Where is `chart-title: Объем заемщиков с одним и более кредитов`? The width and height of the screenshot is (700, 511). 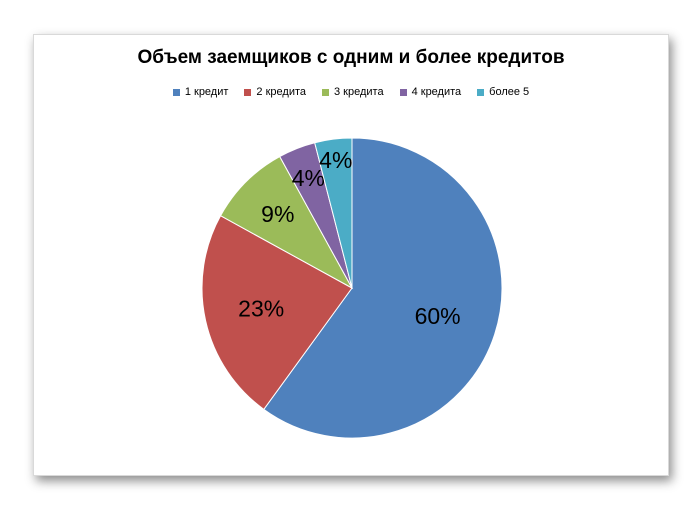 chart-title: Объем заемщиков с одним и более кредитов is located at coordinates (351, 57).